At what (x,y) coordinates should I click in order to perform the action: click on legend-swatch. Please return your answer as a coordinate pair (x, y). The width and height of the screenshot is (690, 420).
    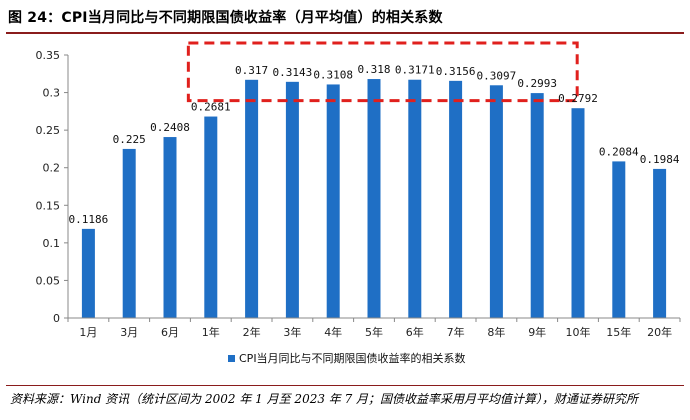
    Looking at the image, I should click on (231, 358).